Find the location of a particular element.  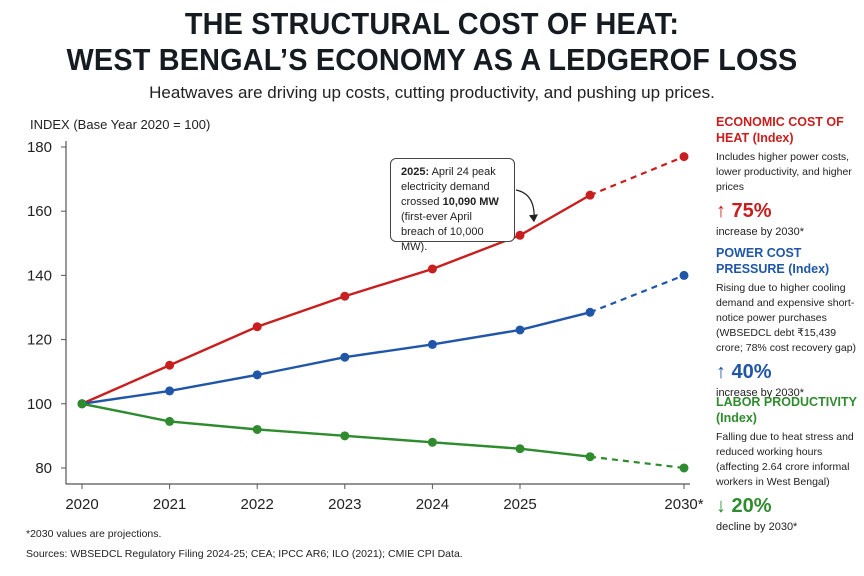

panel-labor-value: ↓ 20% is located at coordinates (744, 506).